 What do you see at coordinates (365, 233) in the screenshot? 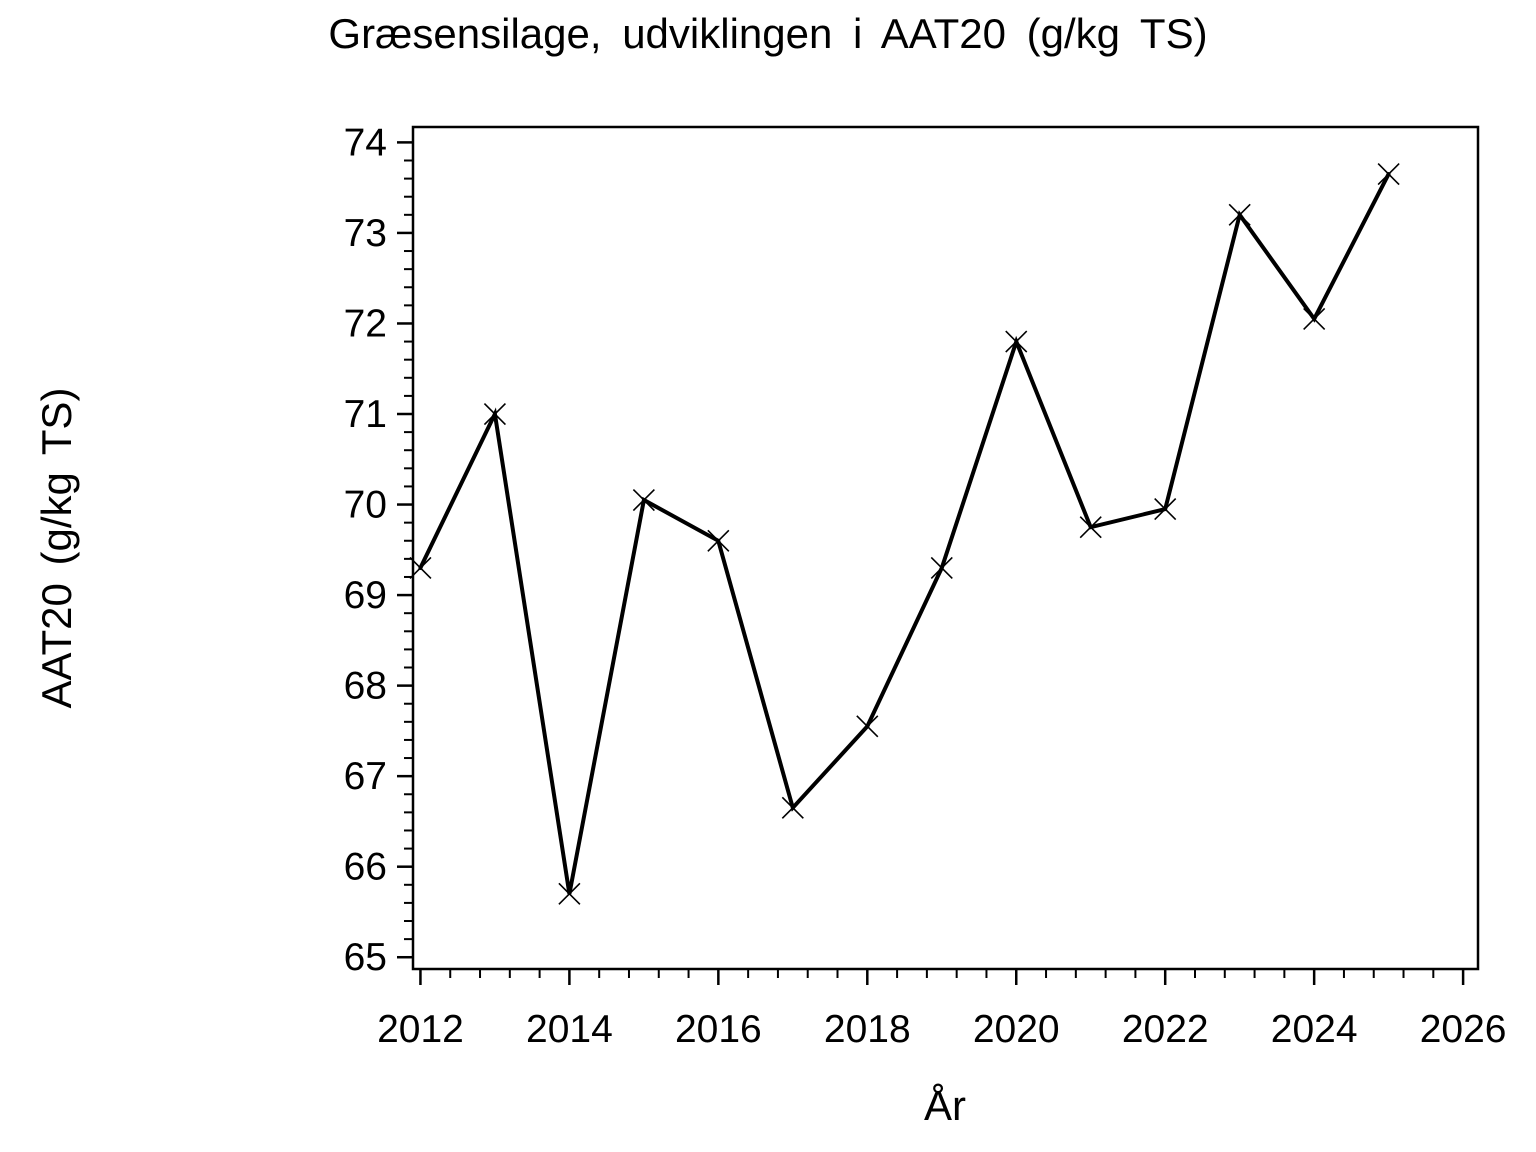
I see `y-tick-label: 73` at bounding box center [365, 233].